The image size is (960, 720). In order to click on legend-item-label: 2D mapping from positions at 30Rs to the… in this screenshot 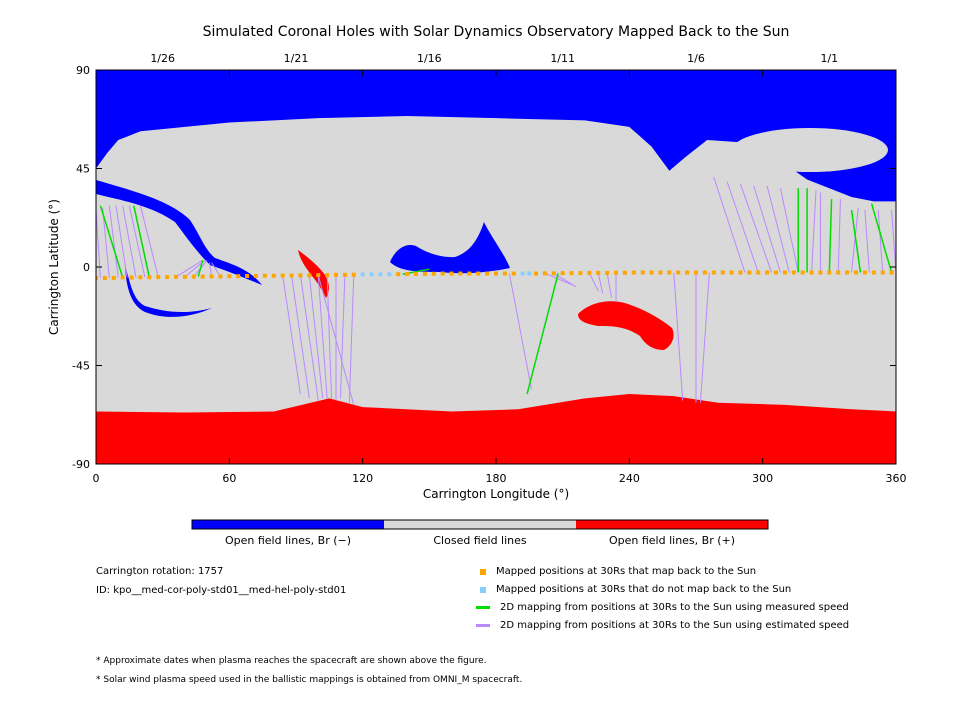, I will do `click(675, 625)`.